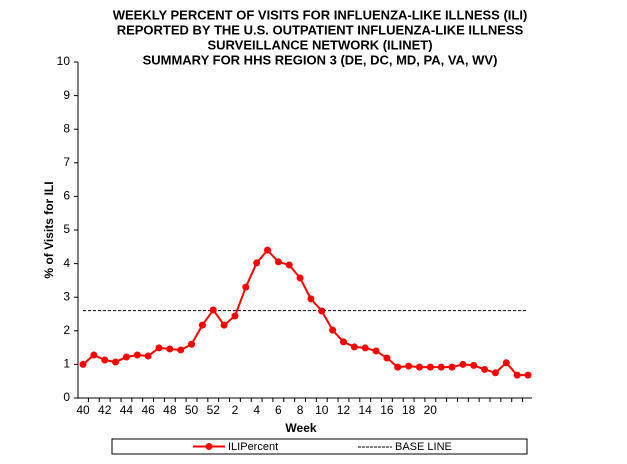 The image size is (627, 464). I want to click on y-tick-label: 10, so click(64, 61).